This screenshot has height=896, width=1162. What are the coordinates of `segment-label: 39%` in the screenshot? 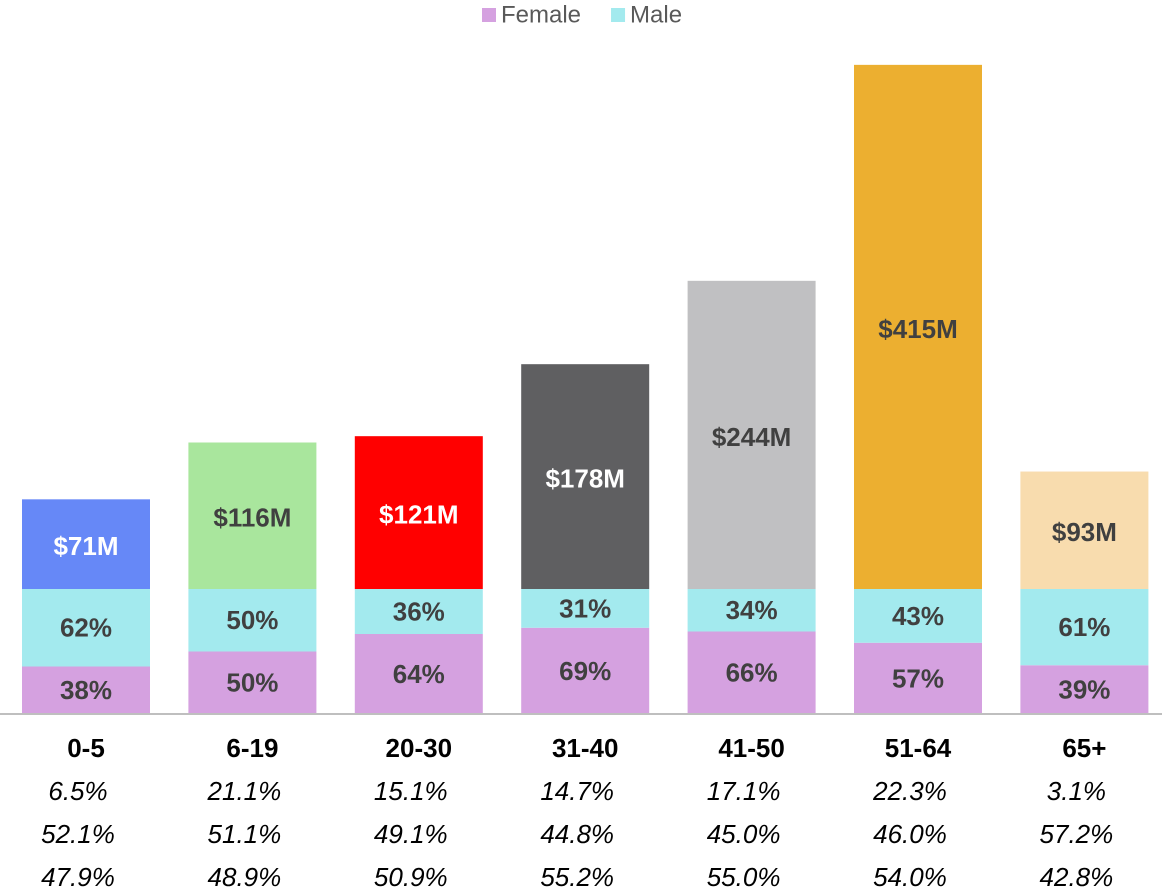 It's located at (1084, 690).